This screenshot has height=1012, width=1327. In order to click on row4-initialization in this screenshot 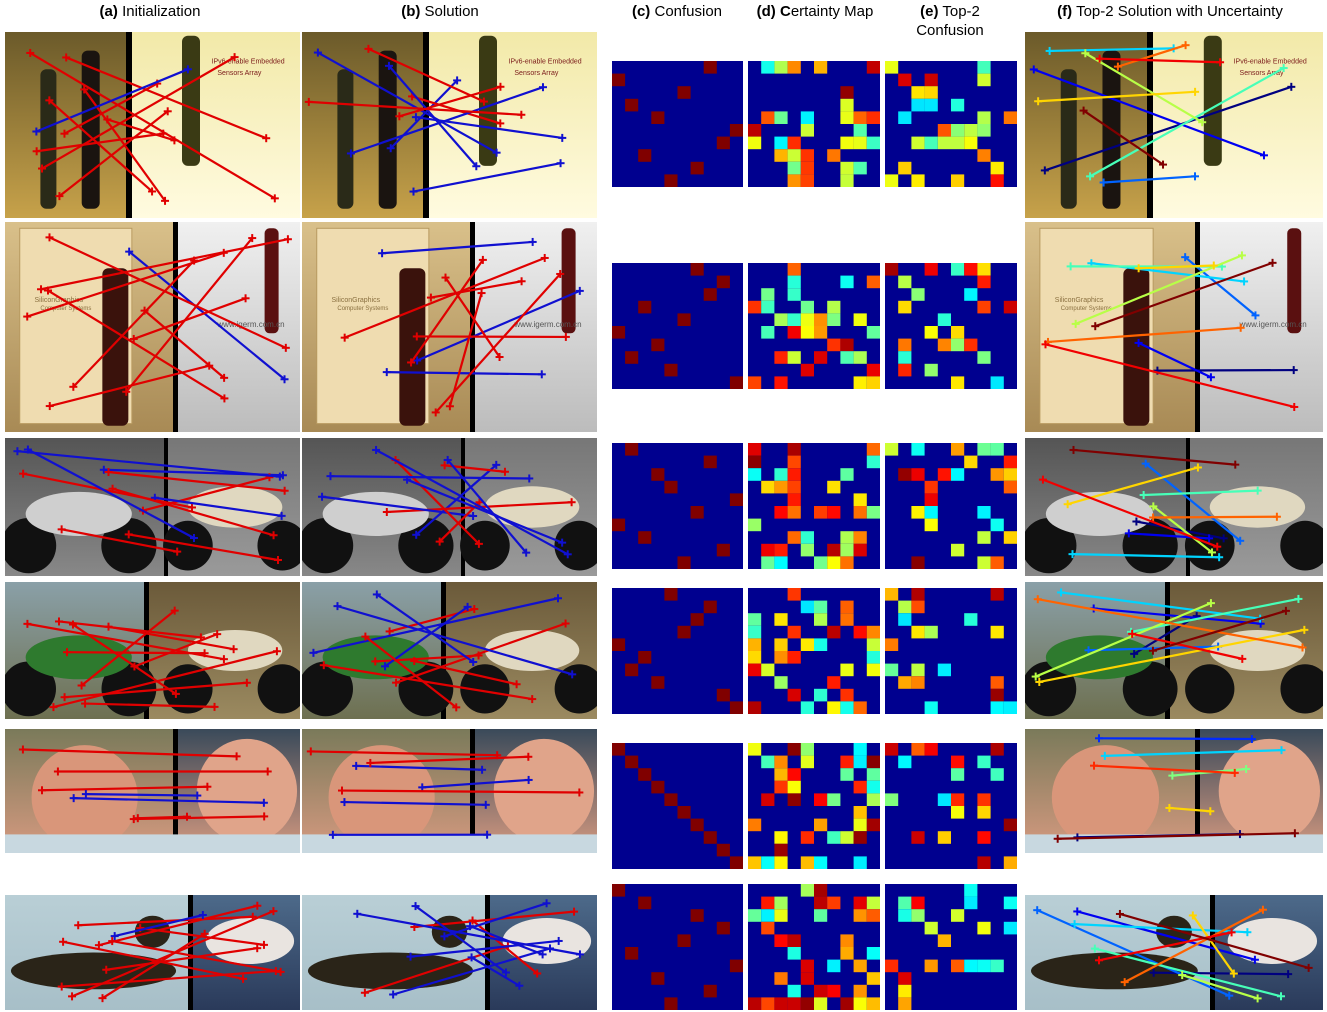, I will do `click(152, 650)`.